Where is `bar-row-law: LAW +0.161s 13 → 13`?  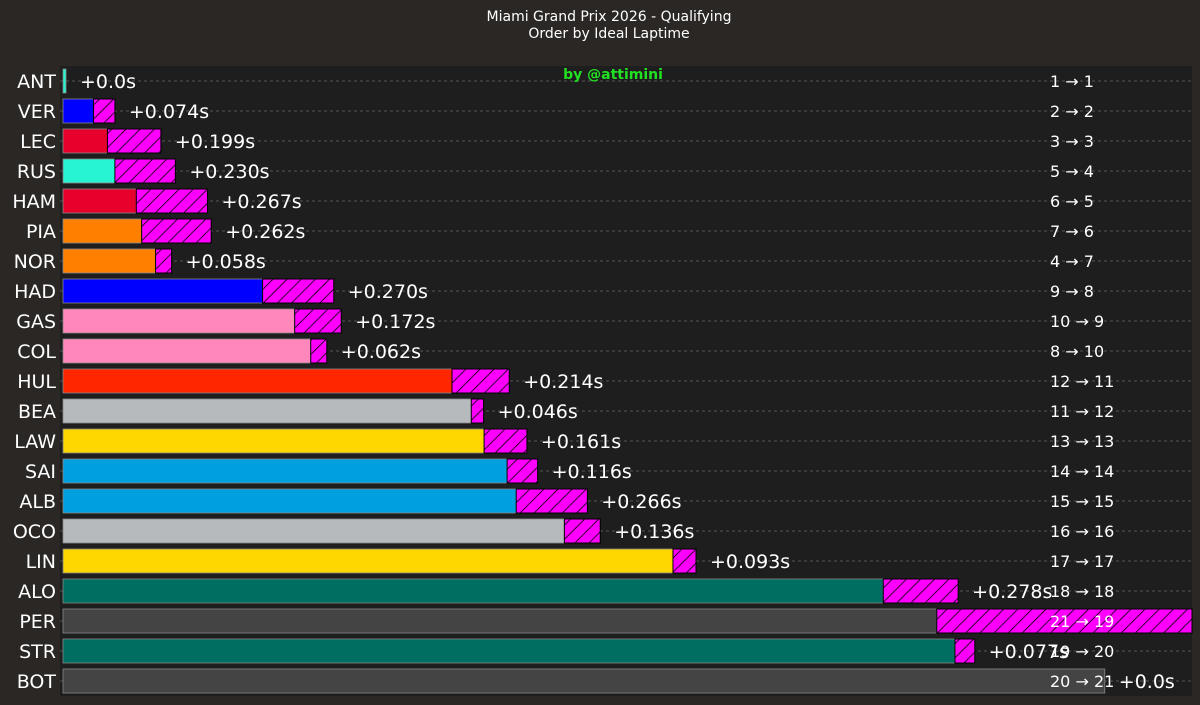 bar-row-law: LAW +0.161s 13 → 13 is located at coordinates (564, 441).